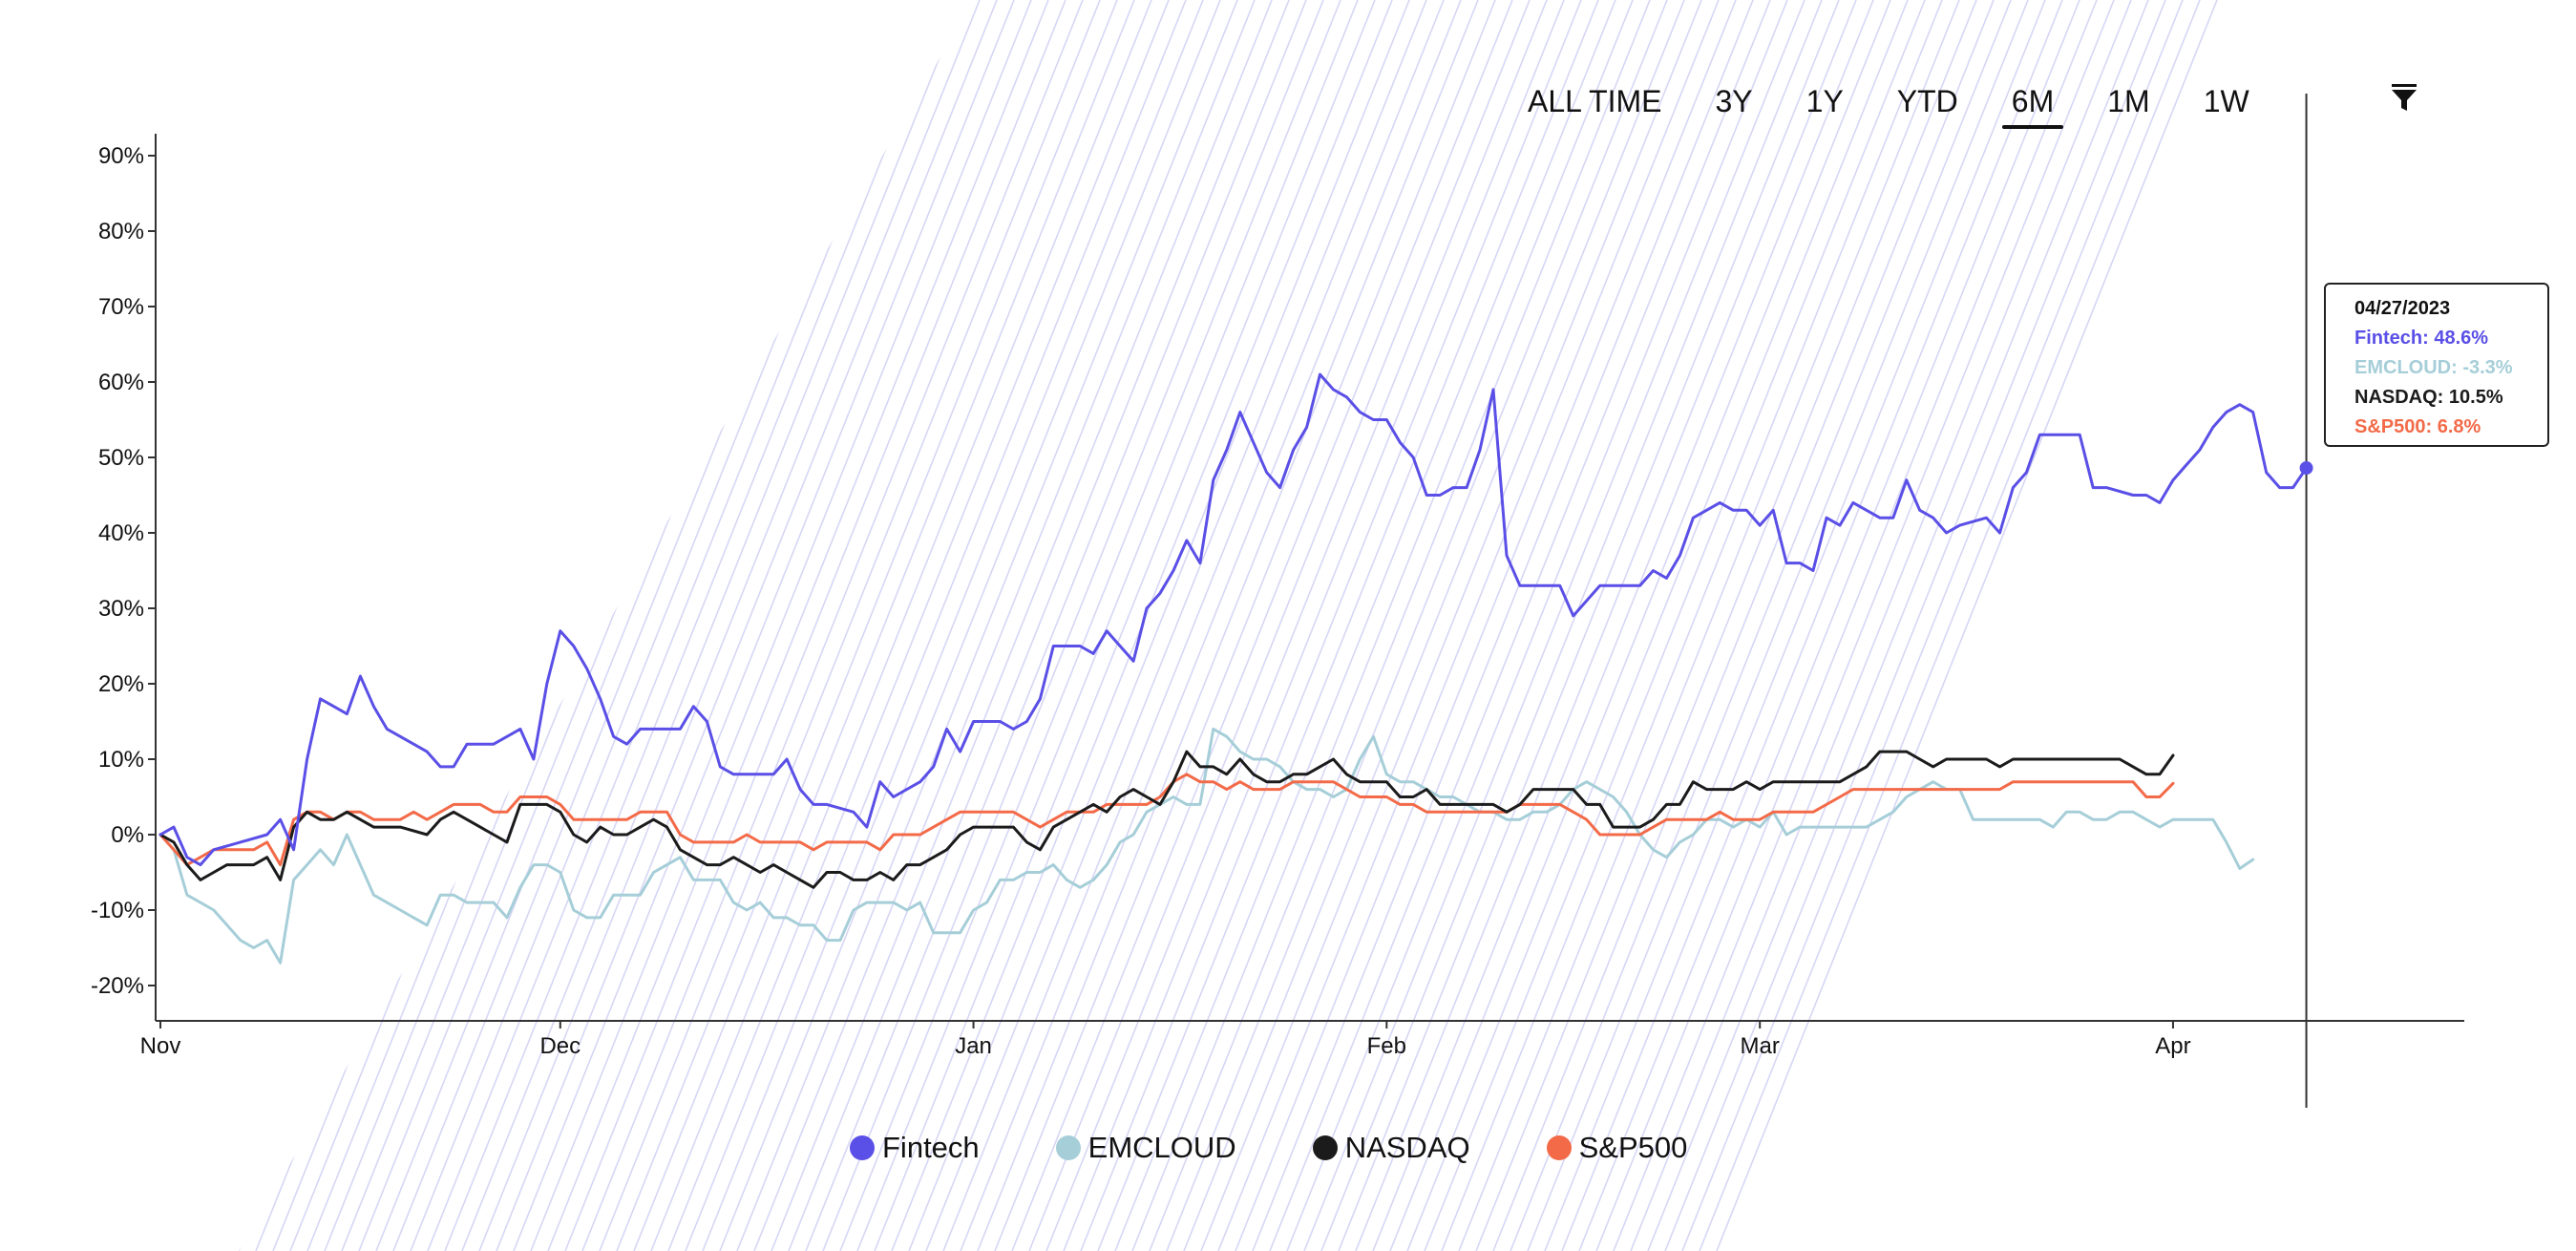  Describe the element at coordinates (117, 911) in the screenshot. I see `y-tick-label: -10%` at that location.